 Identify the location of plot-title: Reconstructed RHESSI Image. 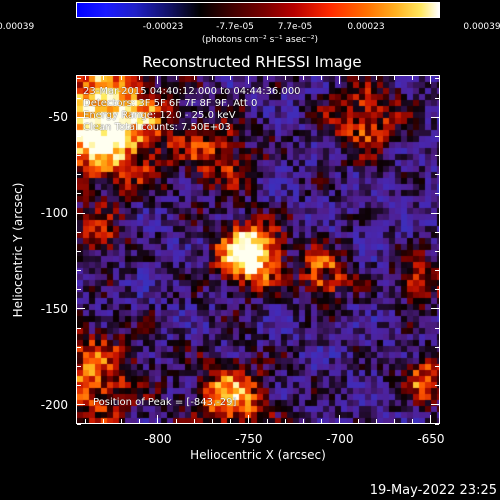
(252, 62).